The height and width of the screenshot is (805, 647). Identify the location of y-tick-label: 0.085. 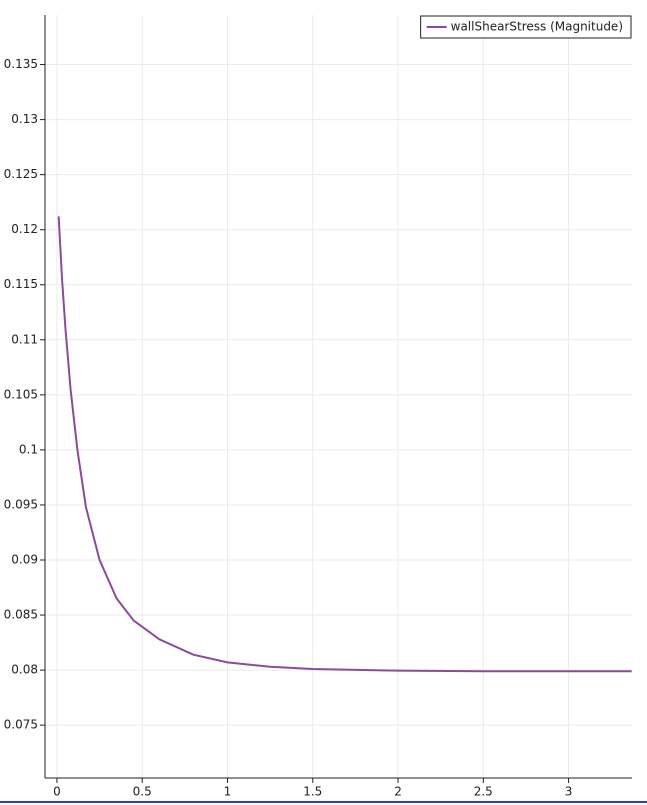
(21, 615).